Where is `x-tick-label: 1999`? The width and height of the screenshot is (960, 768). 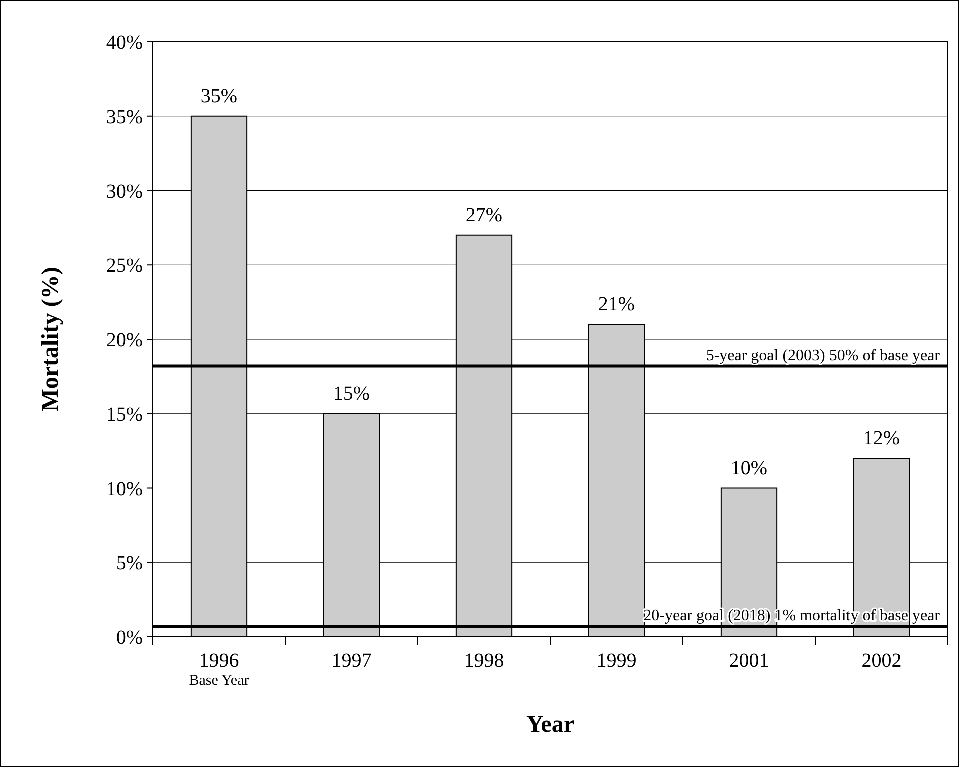 x-tick-label: 1999 is located at coordinates (616, 661).